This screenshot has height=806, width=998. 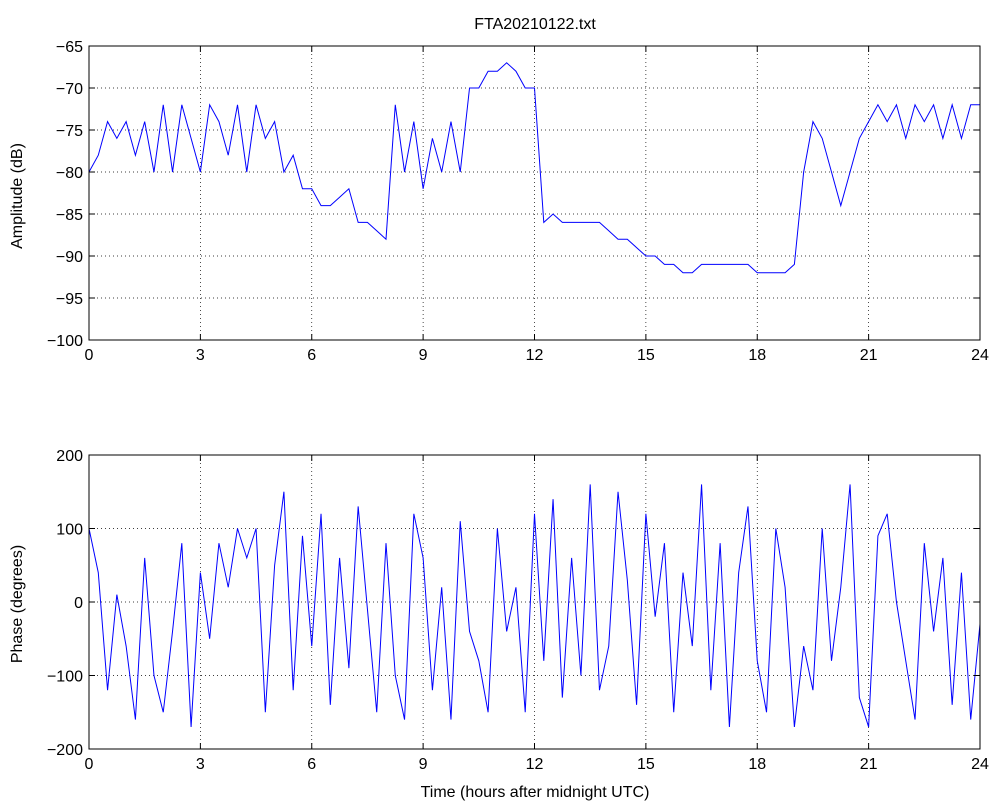 What do you see at coordinates (200, 355) in the screenshot?
I see `amplitude-x-tick-label: 3` at bounding box center [200, 355].